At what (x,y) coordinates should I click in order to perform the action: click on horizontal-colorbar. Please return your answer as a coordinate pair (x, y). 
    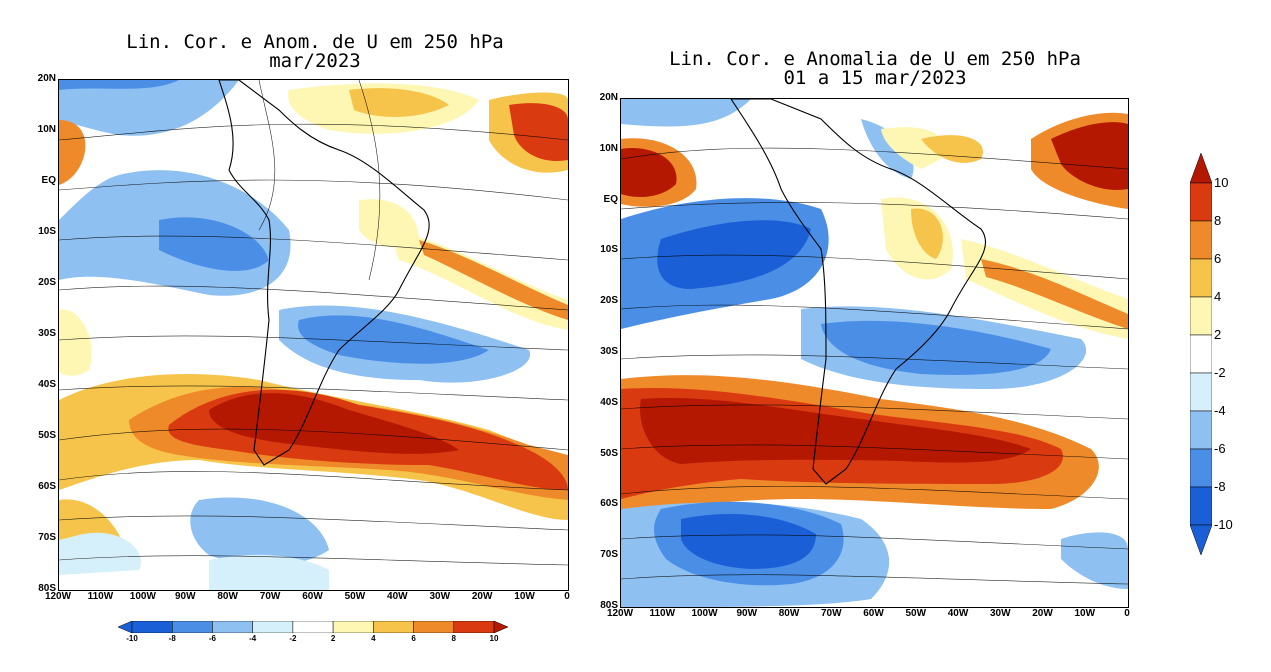
    Looking at the image, I should click on (313, 627).